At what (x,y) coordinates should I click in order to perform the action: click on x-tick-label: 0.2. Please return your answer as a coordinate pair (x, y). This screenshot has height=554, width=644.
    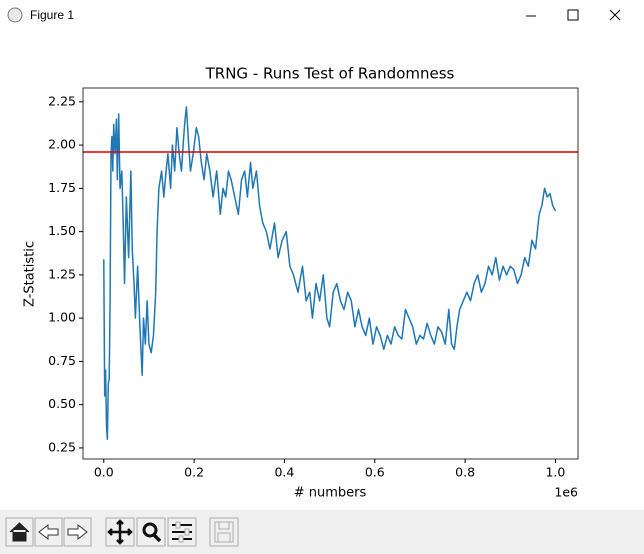
    Looking at the image, I should click on (194, 472).